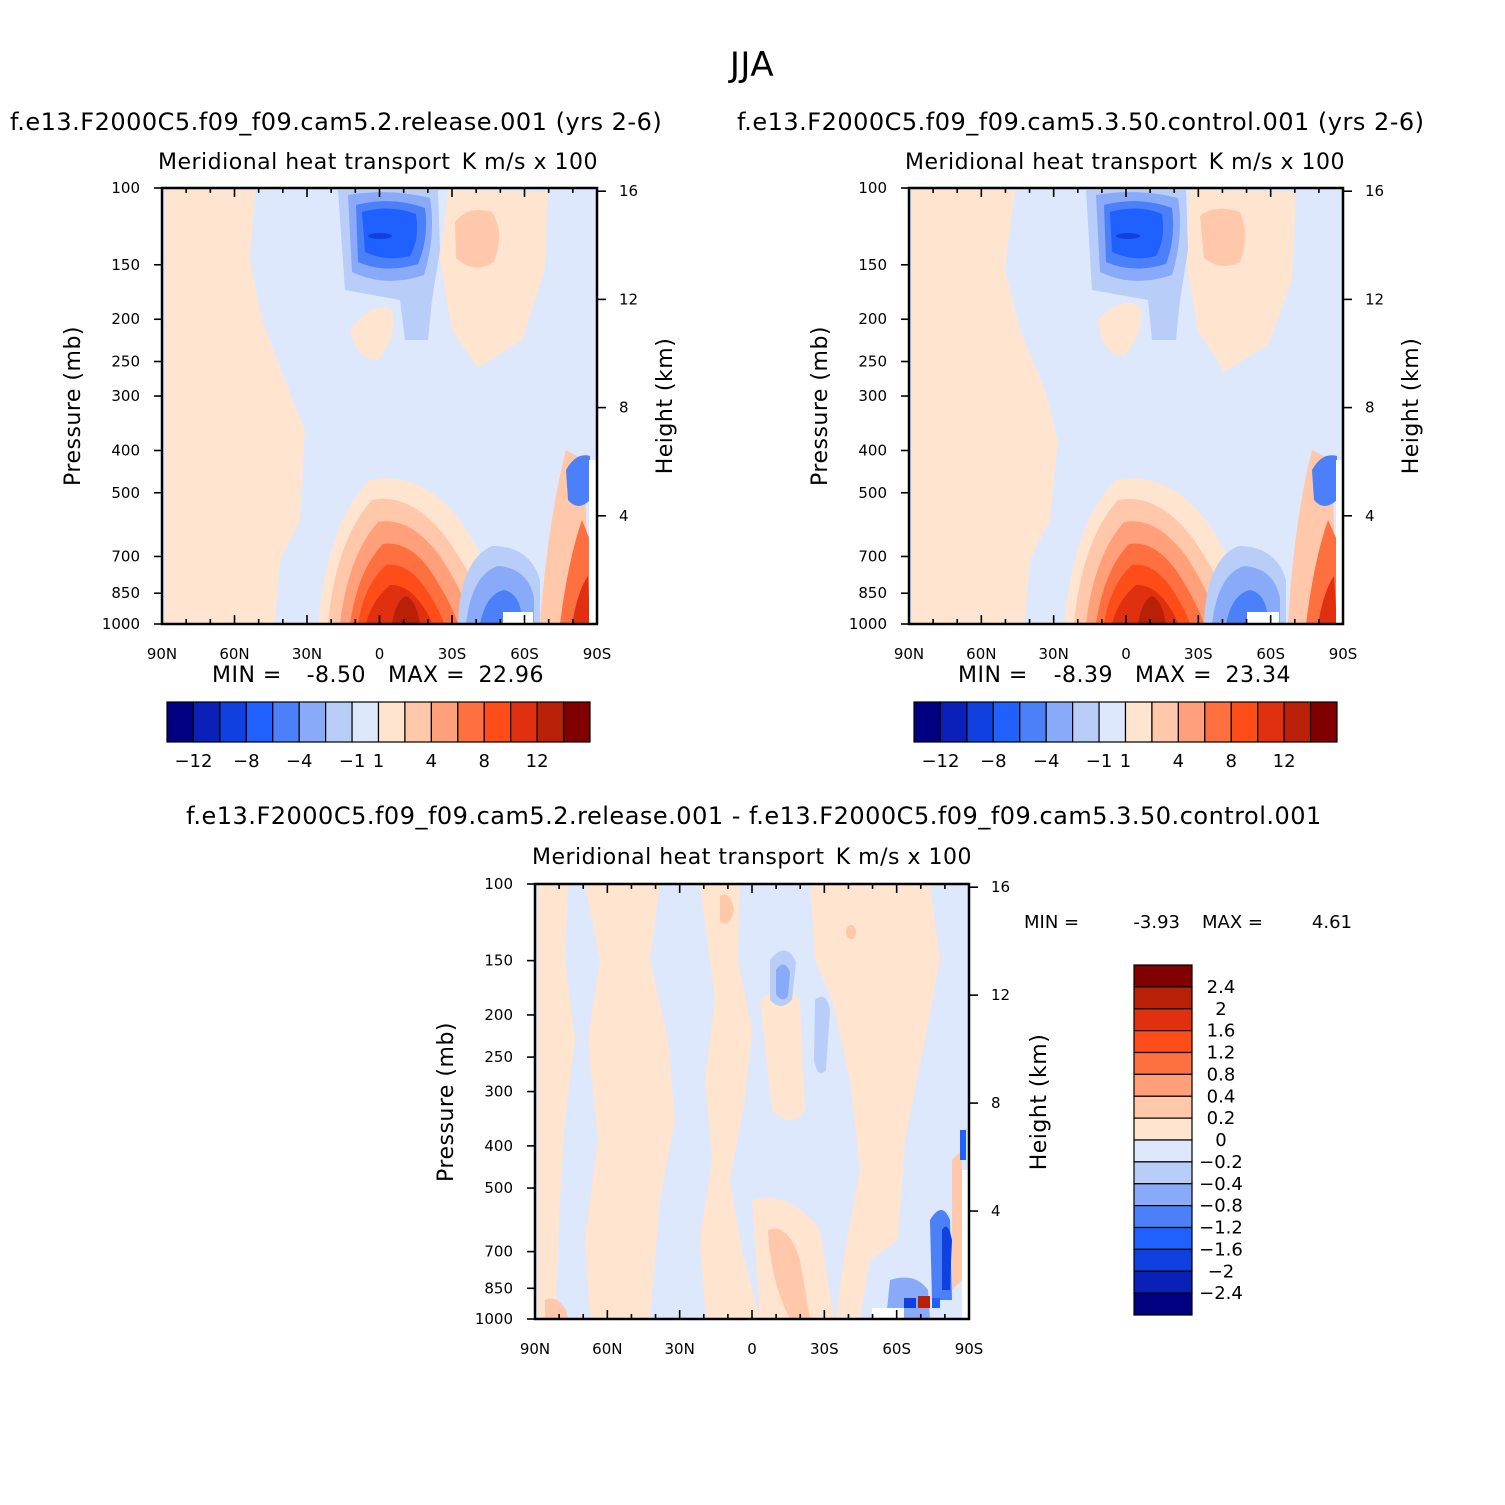  What do you see at coordinates (1221, 1031) in the screenshot?
I see `colorbar-label: 1.6` at bounding box center [1221, 1031].